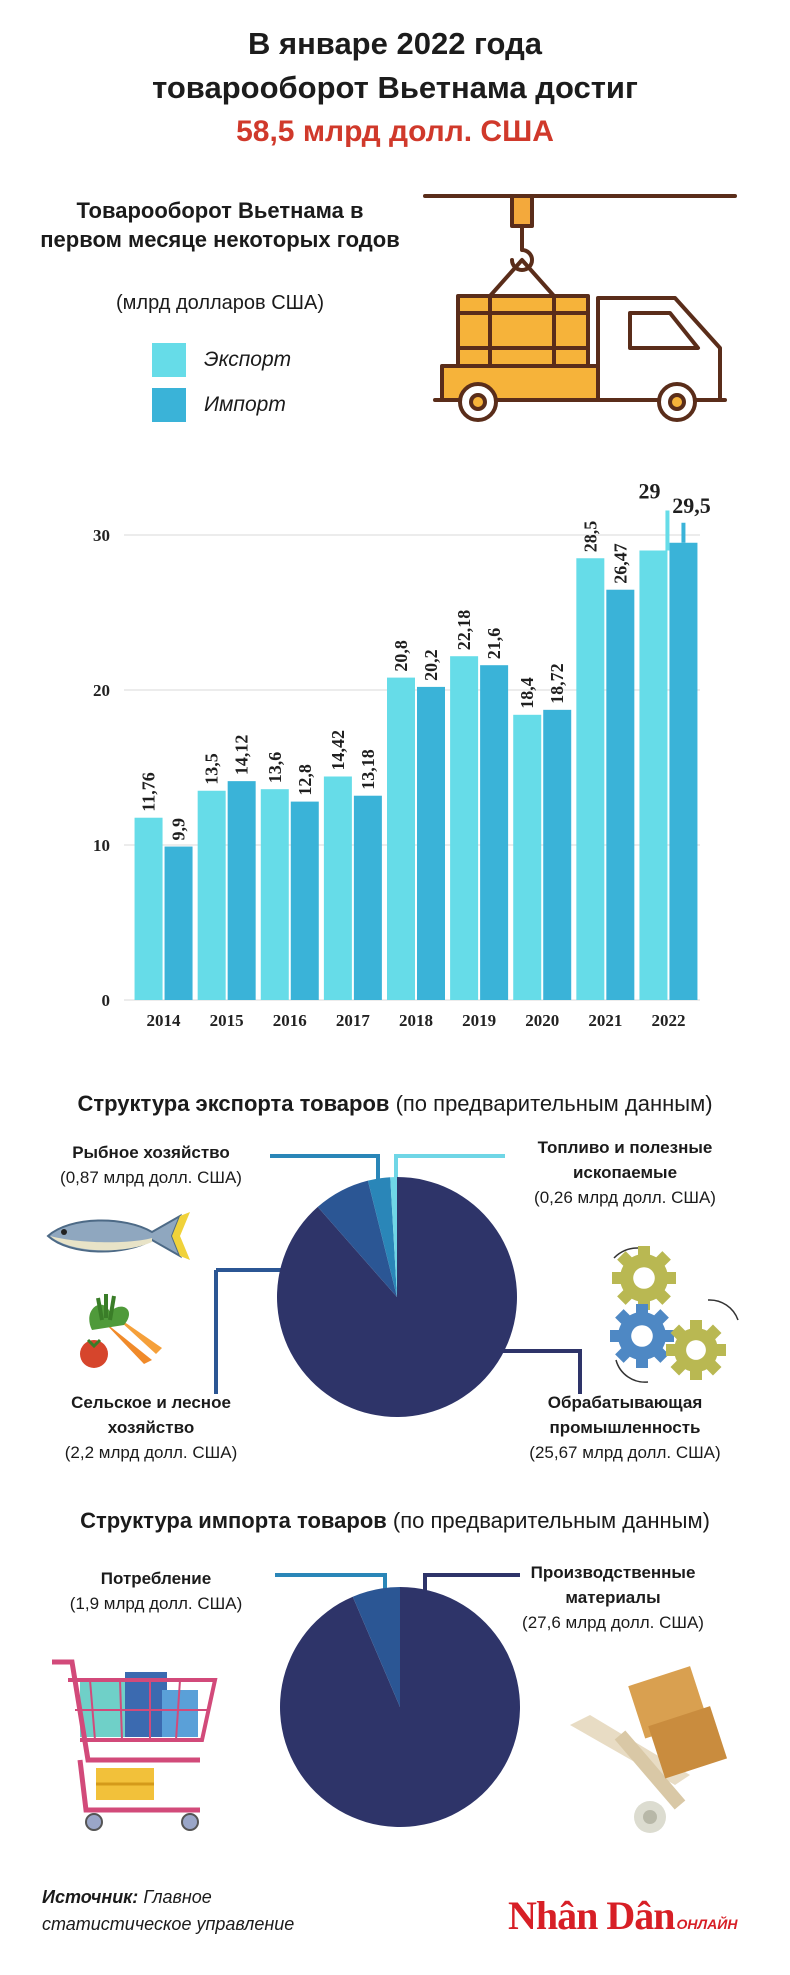 Image resolution: width=790 pixels, height=1975 pixels. Describe the element at coordinates (625, 1147) in the screenshot. I see `fuel-name-1: Топливо и полезные` at that location.